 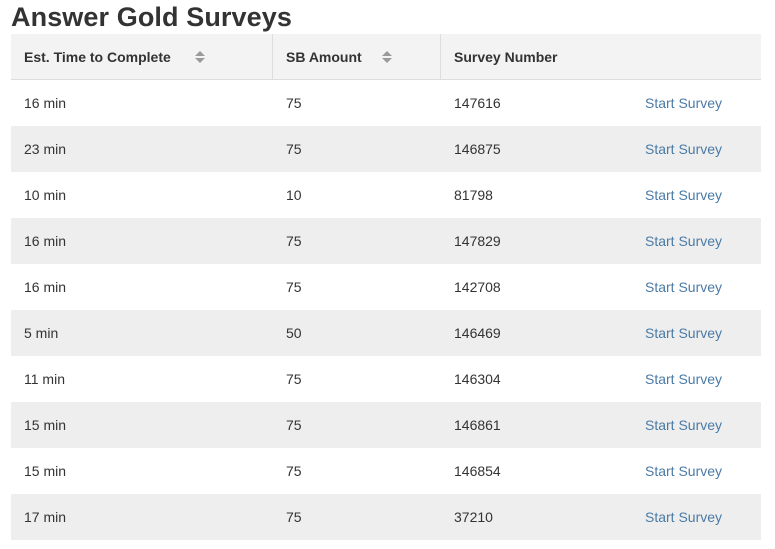 I want to click on table-row: 16 min 75 142708 Start Survey, so click(x=386, y=287).